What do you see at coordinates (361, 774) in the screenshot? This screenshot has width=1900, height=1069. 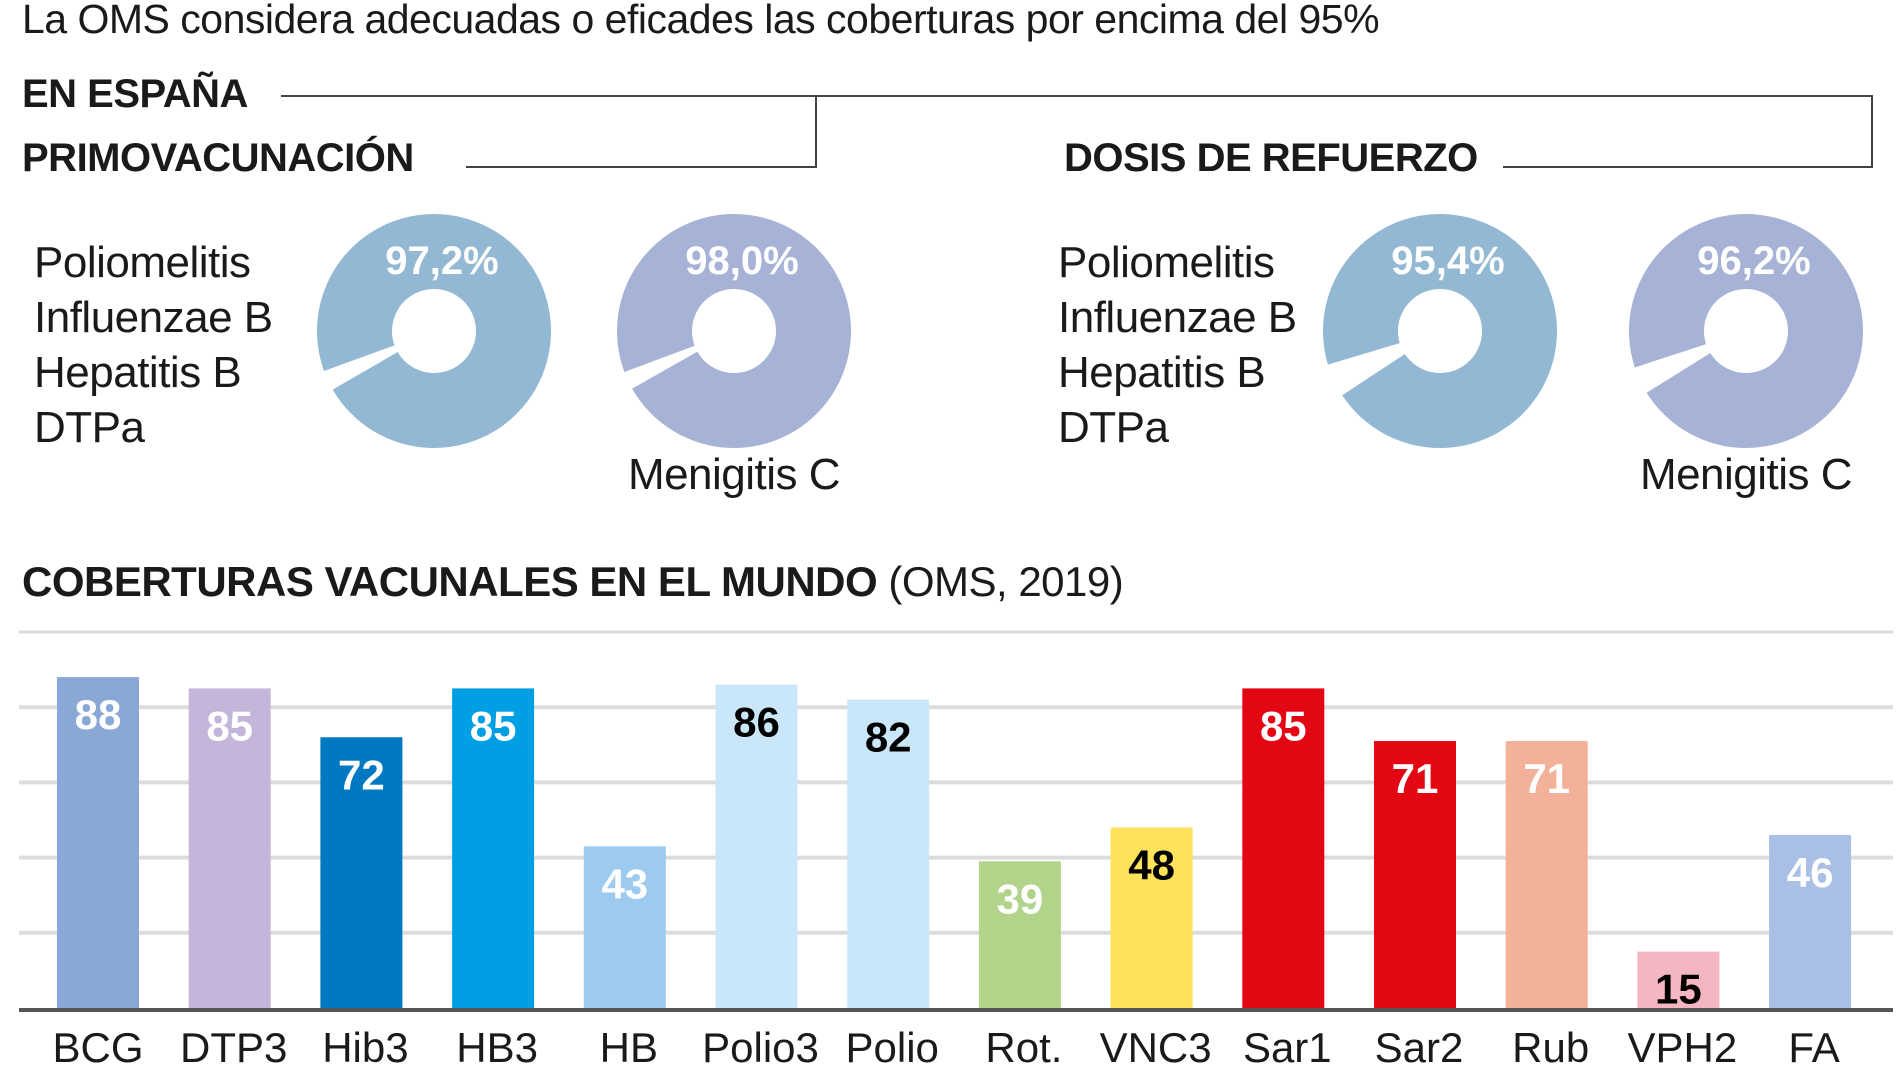 I see `bar-value-label: 72` at bounding box center [361, 774].